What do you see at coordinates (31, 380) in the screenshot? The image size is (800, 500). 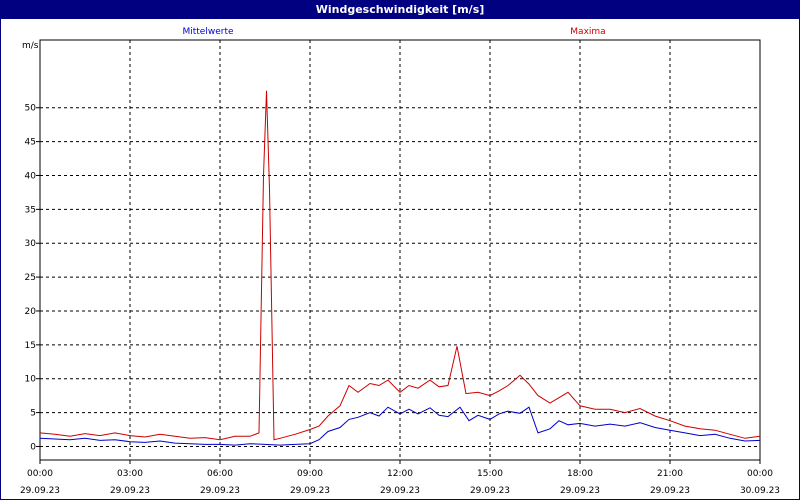 I see `y-tick-label: 10` at bounding box center [31, 380].